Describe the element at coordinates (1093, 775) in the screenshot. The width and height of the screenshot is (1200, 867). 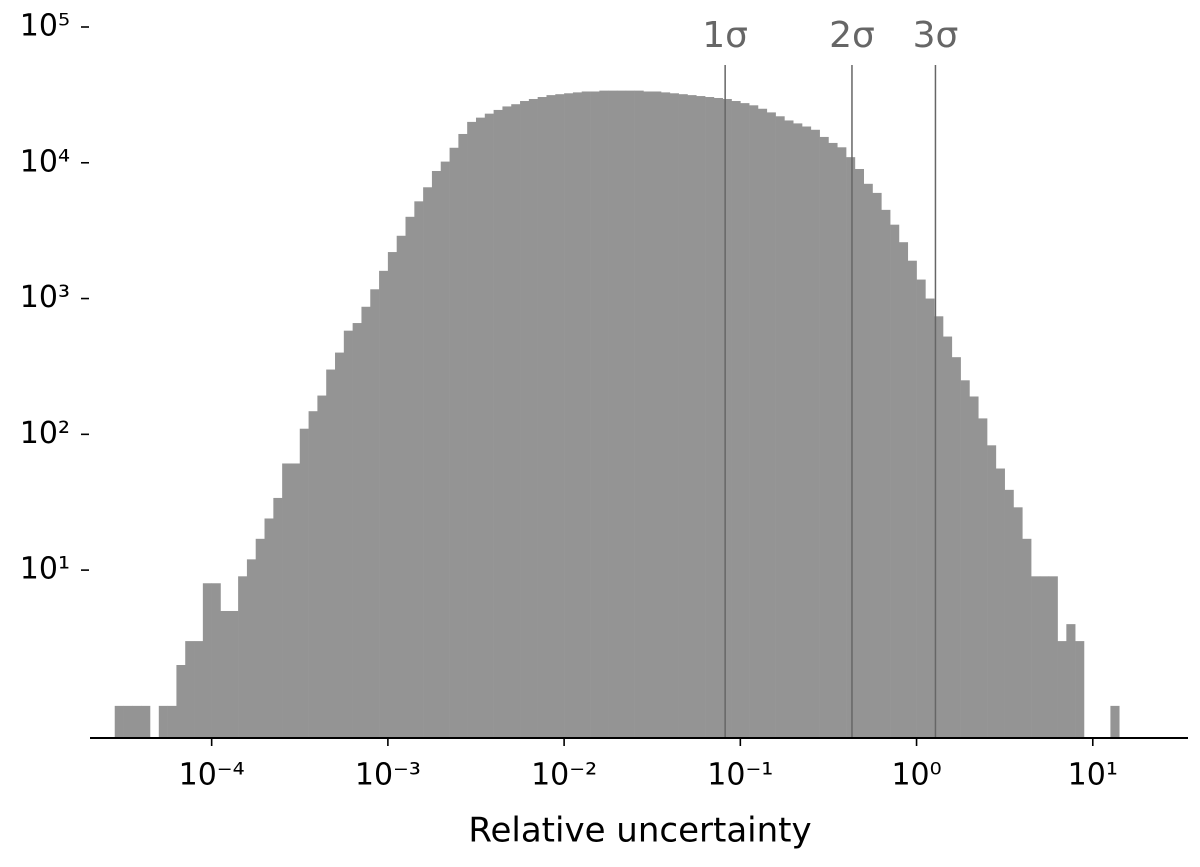
I see `x-tick-label: 10¹` at that location.